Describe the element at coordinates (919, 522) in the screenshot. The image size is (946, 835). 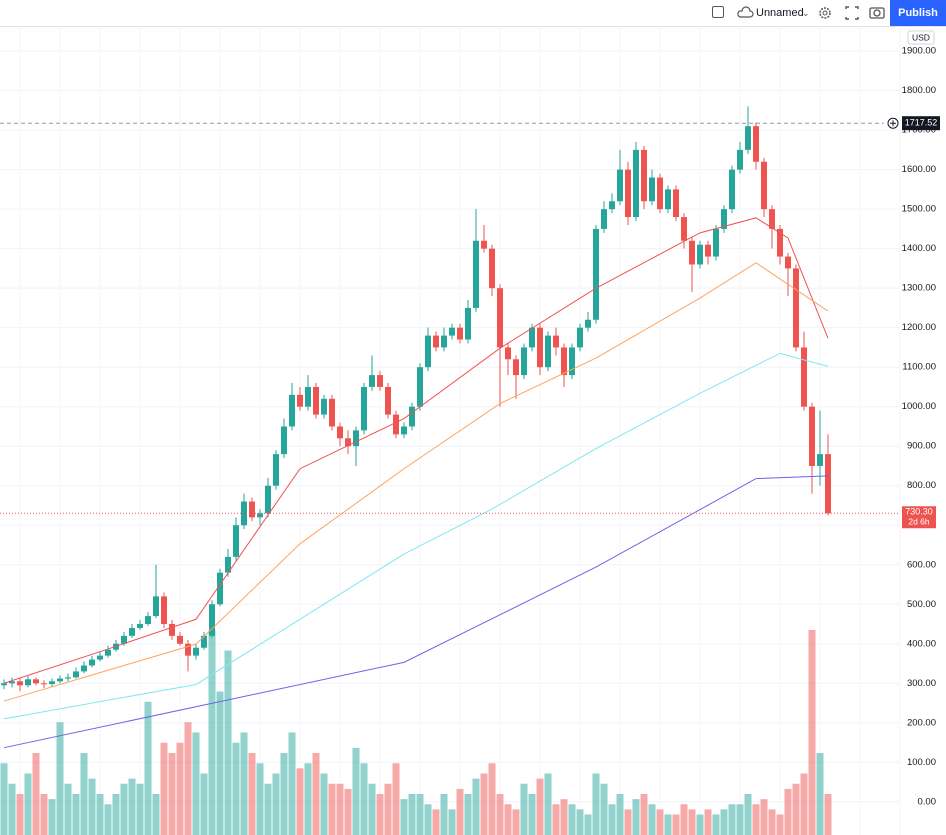
I see `countdown: 2d 6h` at that location.